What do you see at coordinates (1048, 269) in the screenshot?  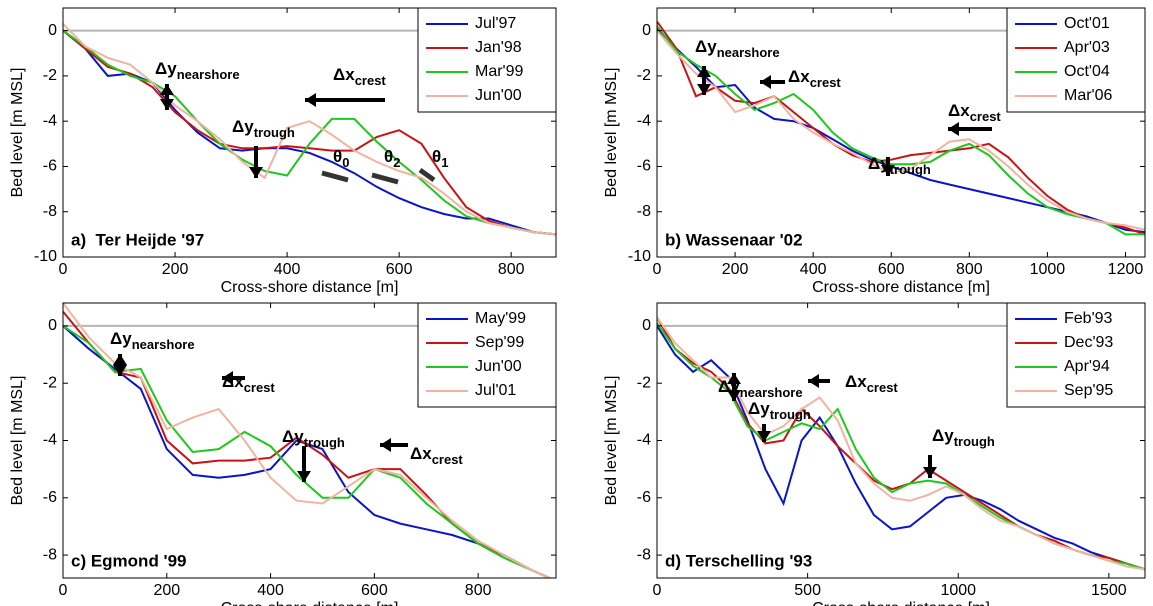 I see `x-tick-label: 1000` at bounding box center [1048, 269].